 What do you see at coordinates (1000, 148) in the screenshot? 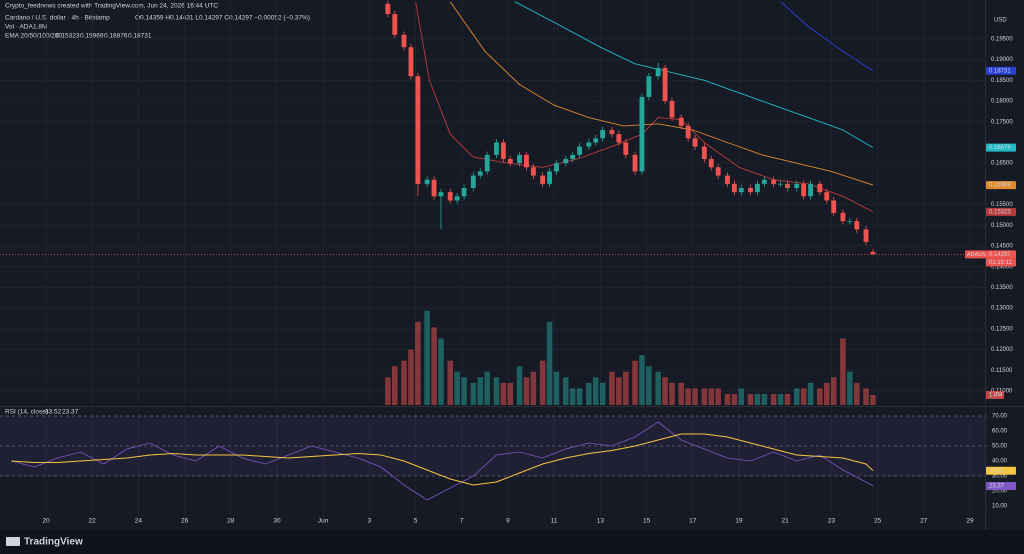
I see `axis-value-label: 0.16876` at bounding box center [1000, 148].